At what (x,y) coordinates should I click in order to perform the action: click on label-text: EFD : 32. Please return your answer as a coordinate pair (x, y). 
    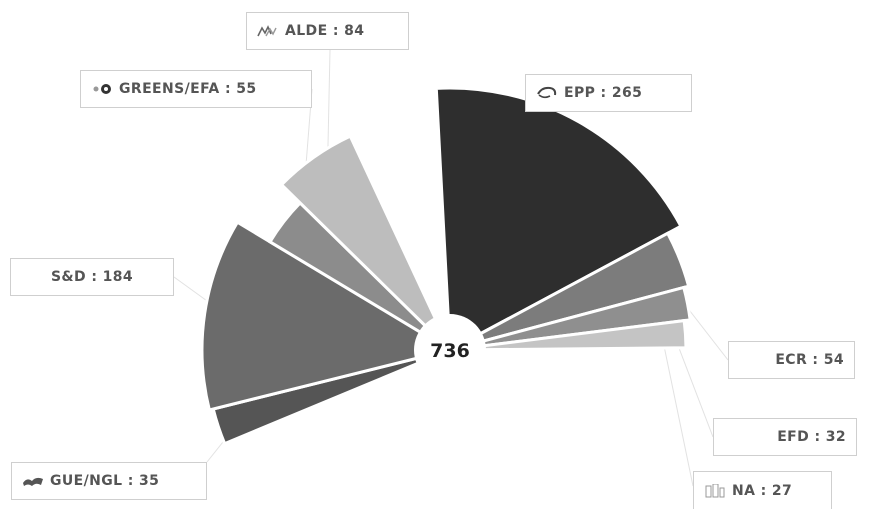
    Looking at the image, I should click on (811, 437).